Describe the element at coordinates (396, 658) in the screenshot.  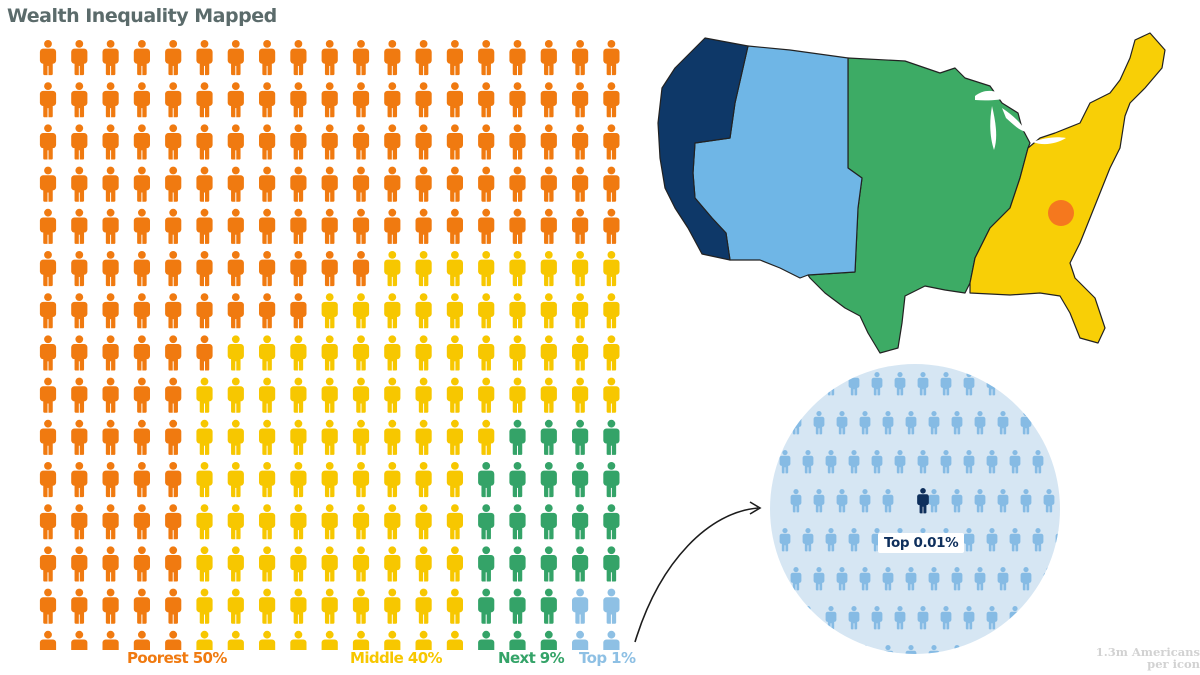
I see `legend-middle: Middle 40%` at that location.